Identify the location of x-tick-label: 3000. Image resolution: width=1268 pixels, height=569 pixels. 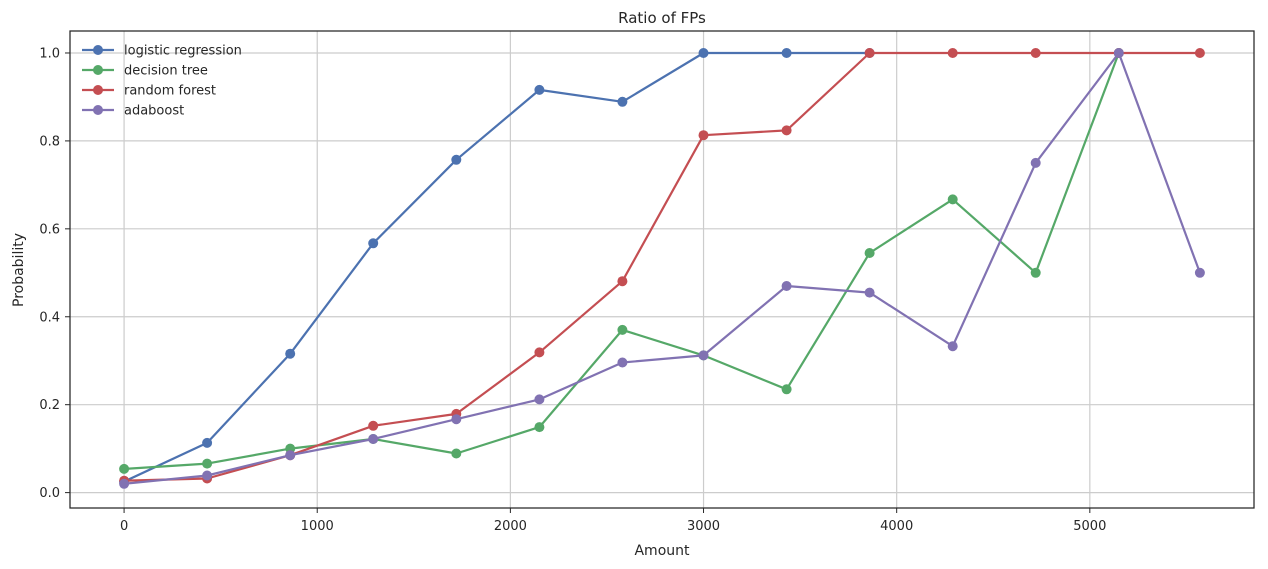
(703, 526).